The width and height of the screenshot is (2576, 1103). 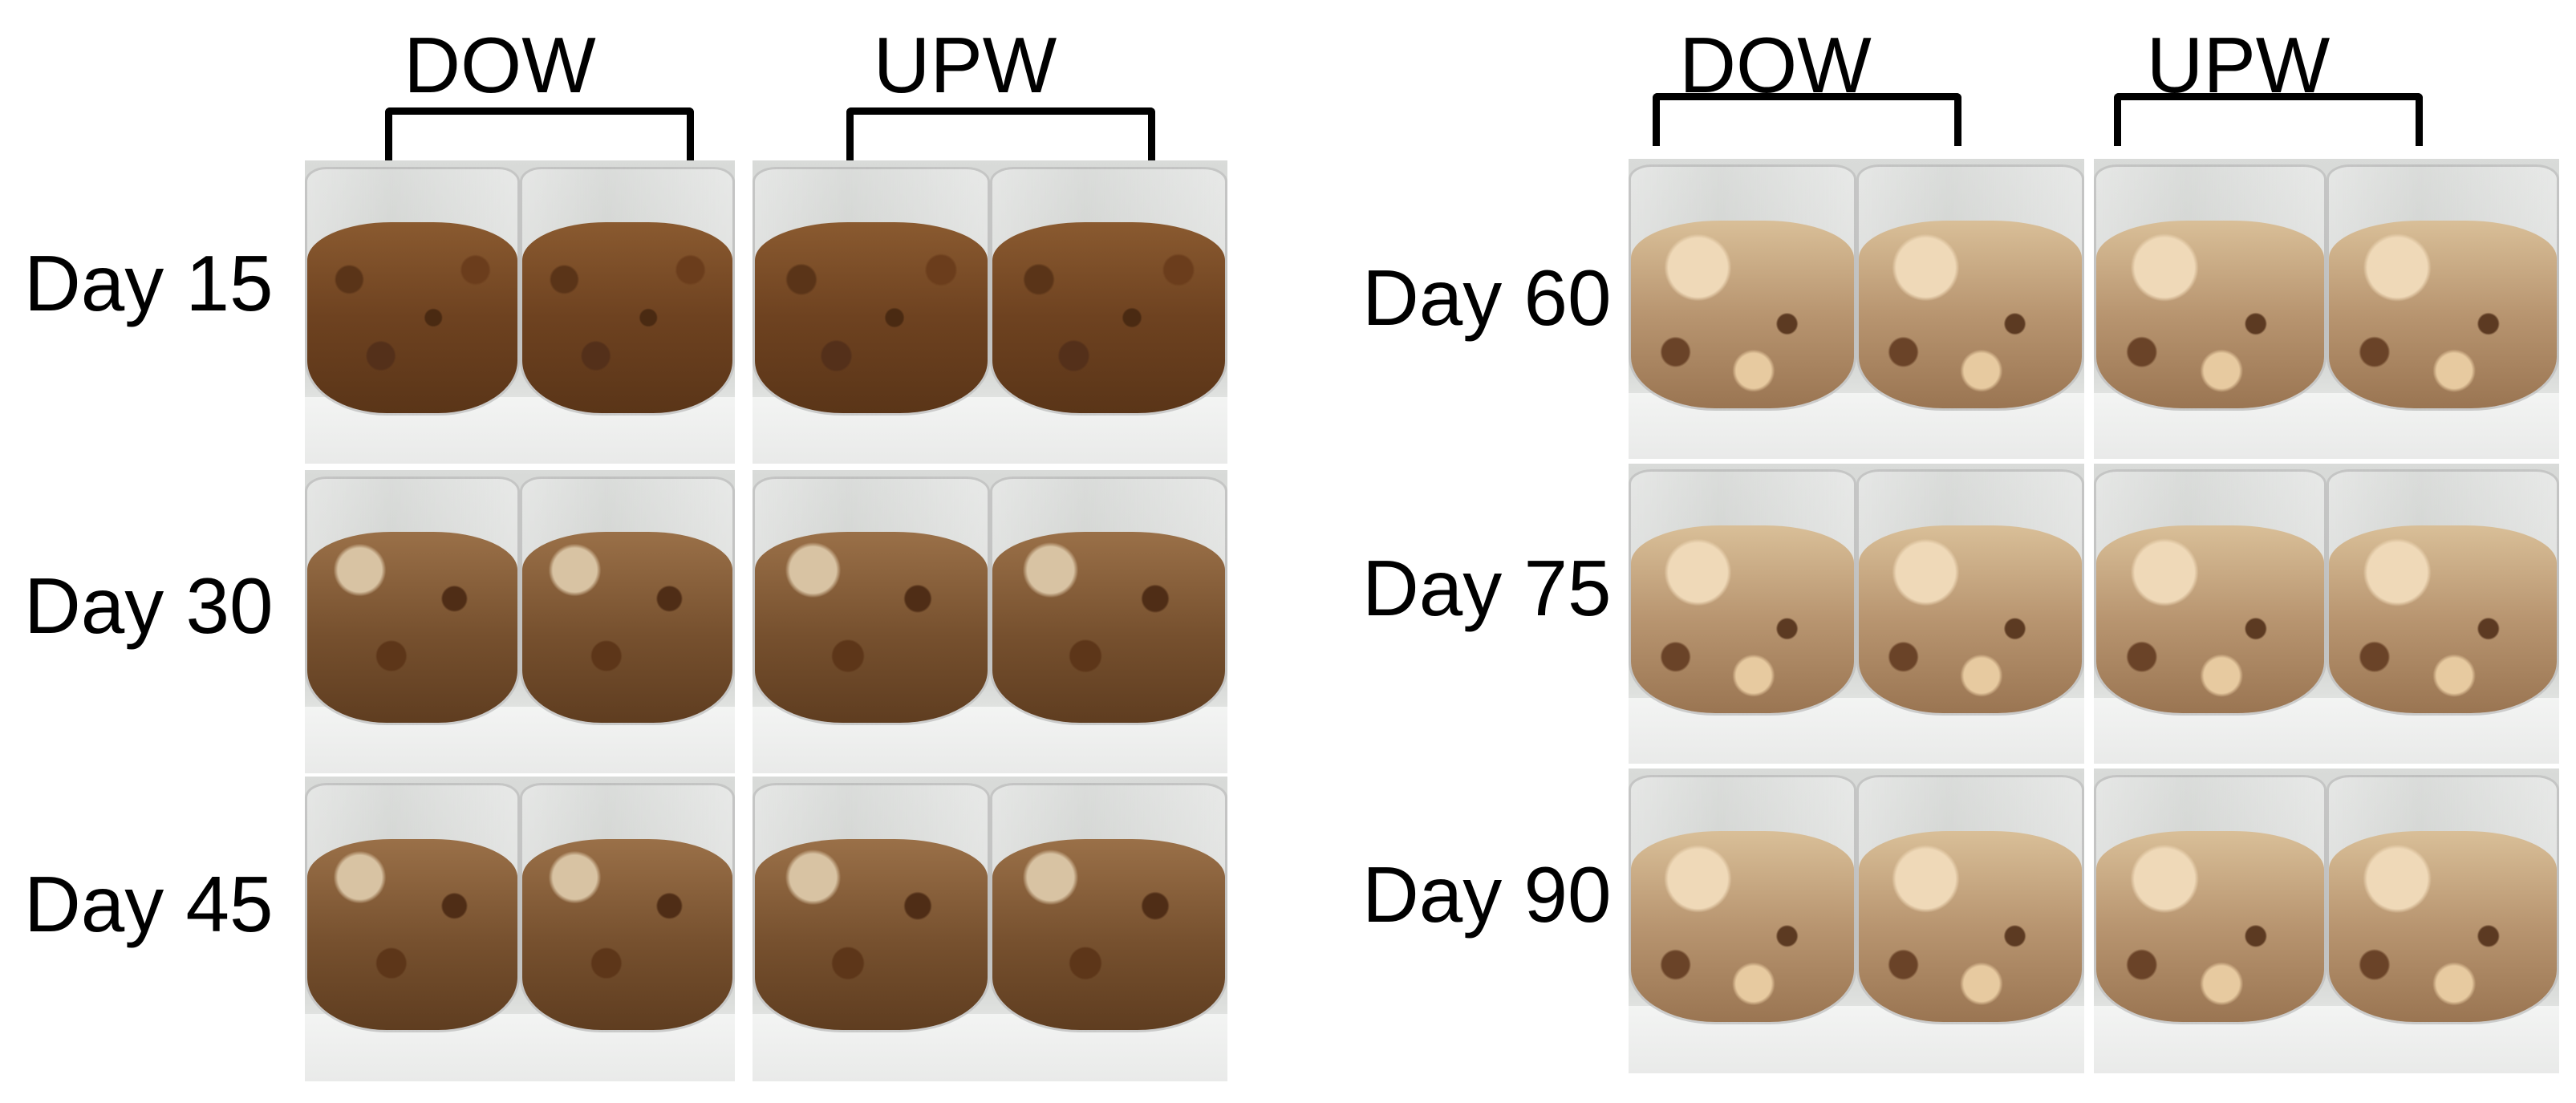 I want to click on day-label-60: Day 60, so click(x=1487, y=297).